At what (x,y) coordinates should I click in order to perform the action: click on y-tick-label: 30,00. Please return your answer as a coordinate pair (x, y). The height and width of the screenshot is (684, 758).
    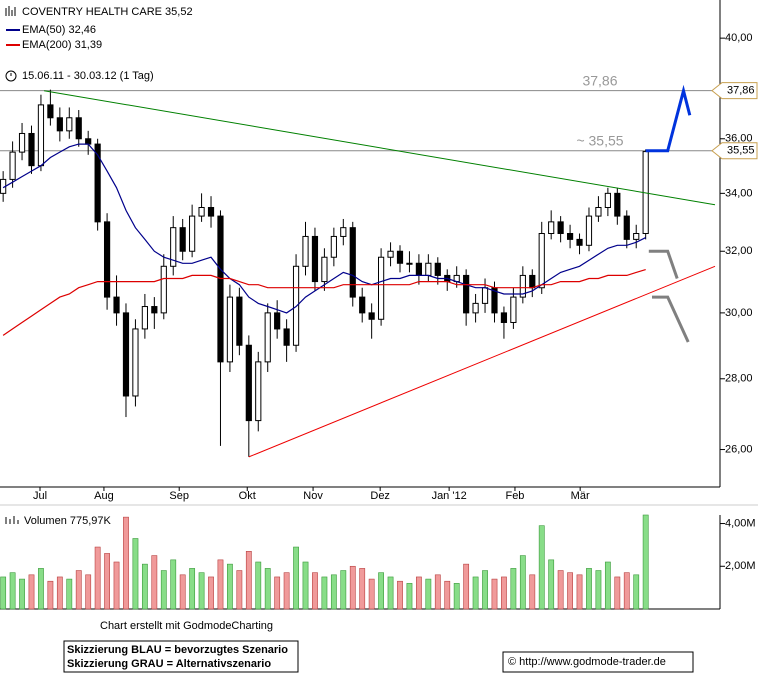
    Looking at the image, I should click on (739, 313).